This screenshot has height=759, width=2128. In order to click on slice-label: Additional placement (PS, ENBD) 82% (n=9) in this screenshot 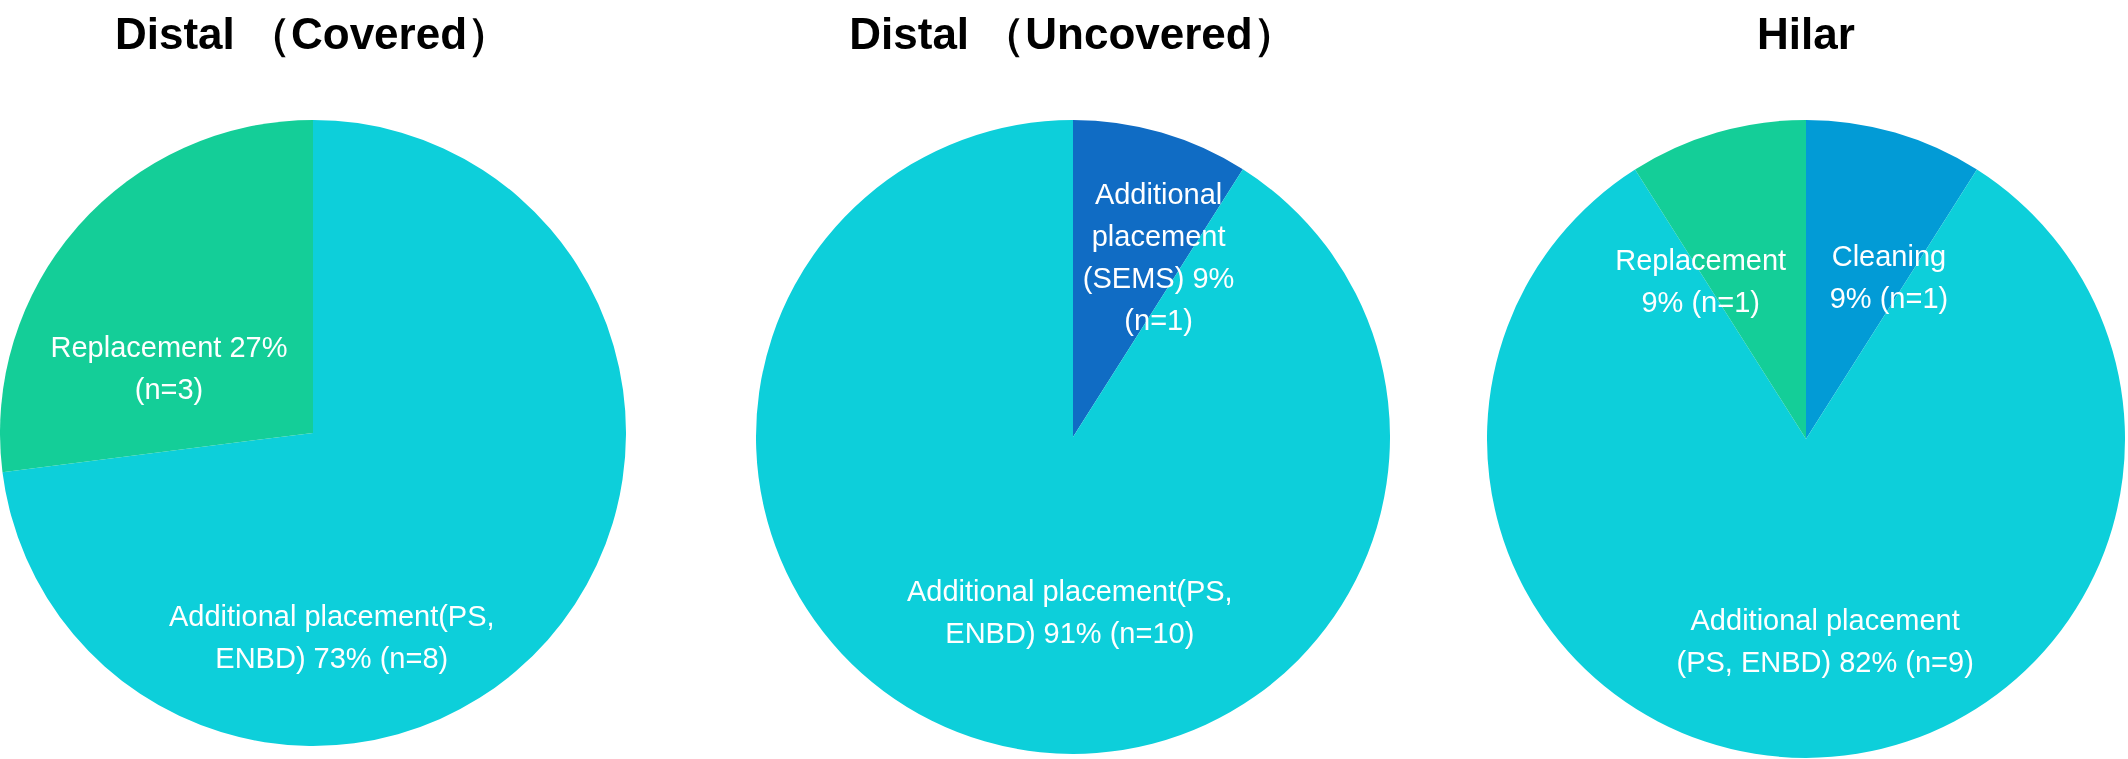, I will do `click(1825, 641)`.